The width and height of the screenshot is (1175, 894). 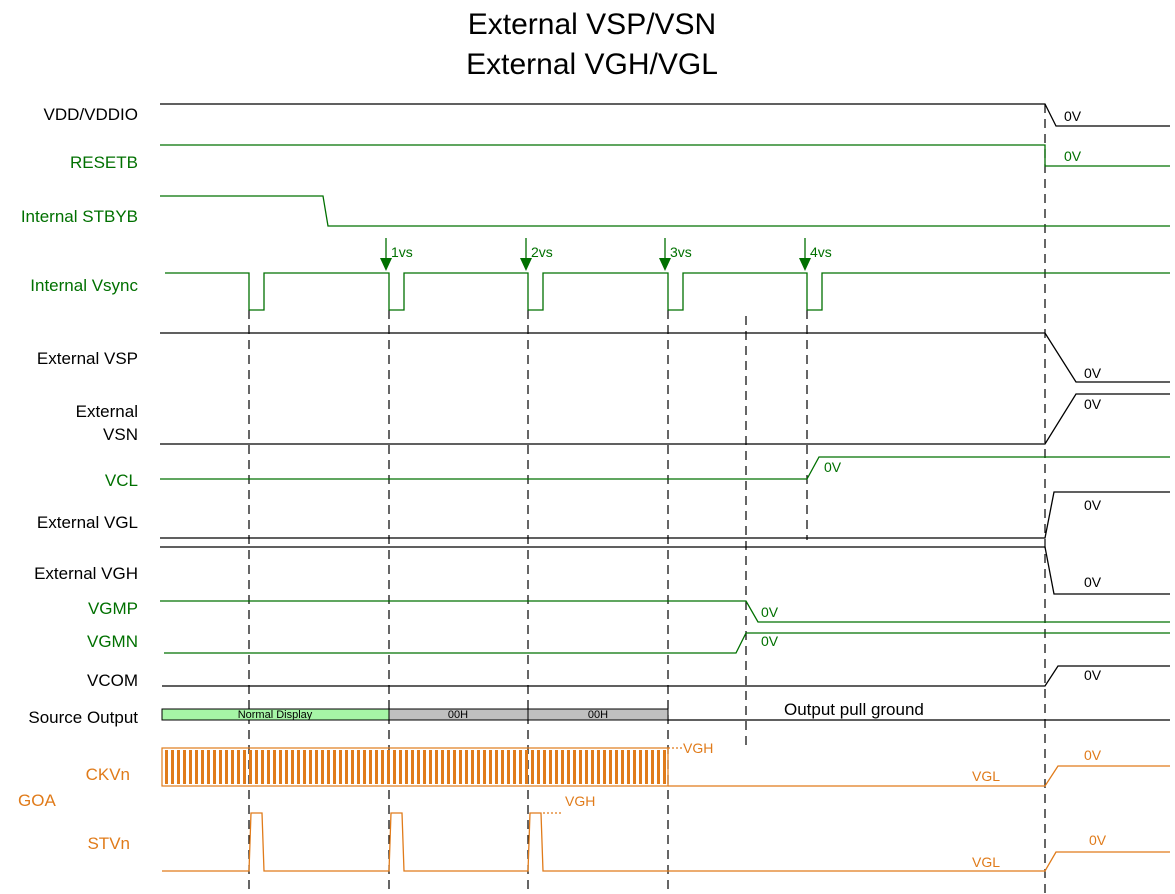 What do you see at coordinates (665, 211) in the screenshot?
I see `stbyb-waveform` at bounding box center [665, 211].